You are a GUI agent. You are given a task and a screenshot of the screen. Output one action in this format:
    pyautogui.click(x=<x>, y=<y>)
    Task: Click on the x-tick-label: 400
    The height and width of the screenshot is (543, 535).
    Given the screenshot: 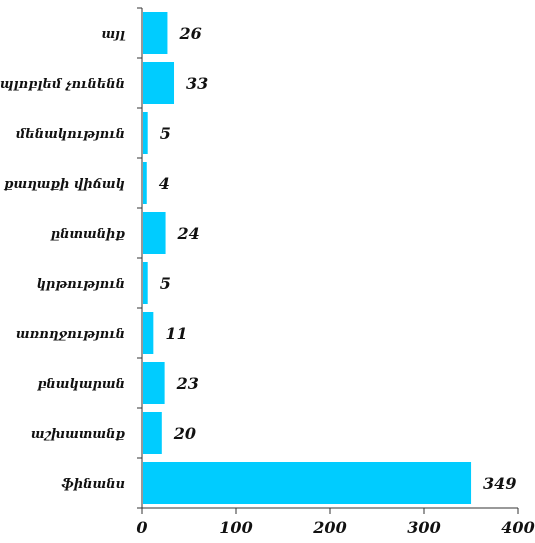 What is the action you would take?
    pyautogui.click(x=517, y=527)
    